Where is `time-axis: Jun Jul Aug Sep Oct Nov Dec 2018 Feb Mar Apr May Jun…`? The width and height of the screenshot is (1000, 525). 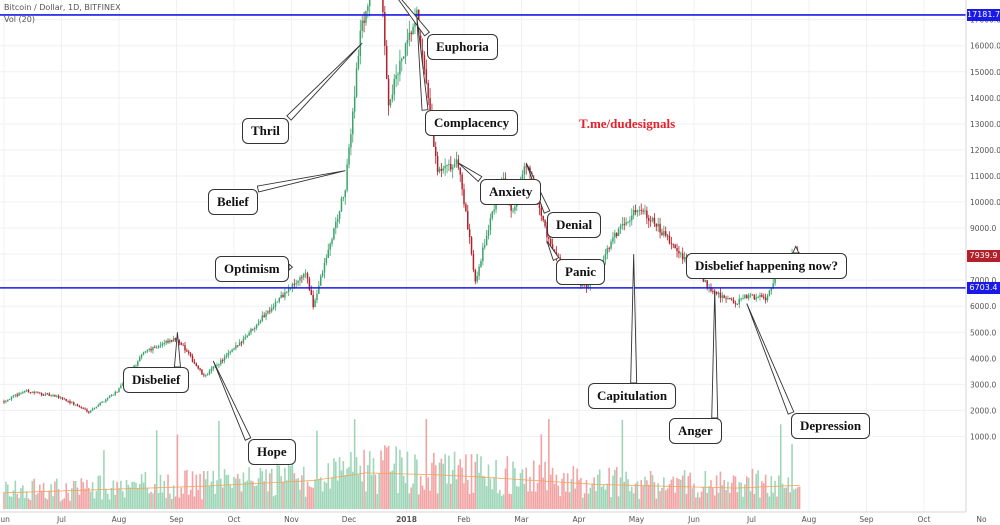 time-axis: Jun Jul Aug Sep Oct Nov Dec 2018 Feb Mar Apr May Jun… is located at coordinates (493, 517).